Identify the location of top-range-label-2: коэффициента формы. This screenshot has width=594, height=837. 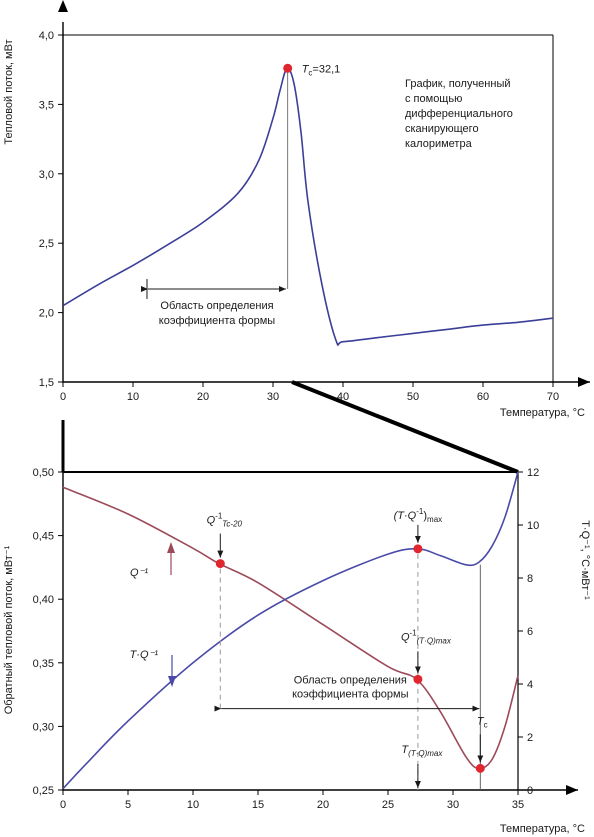
(217, 321).